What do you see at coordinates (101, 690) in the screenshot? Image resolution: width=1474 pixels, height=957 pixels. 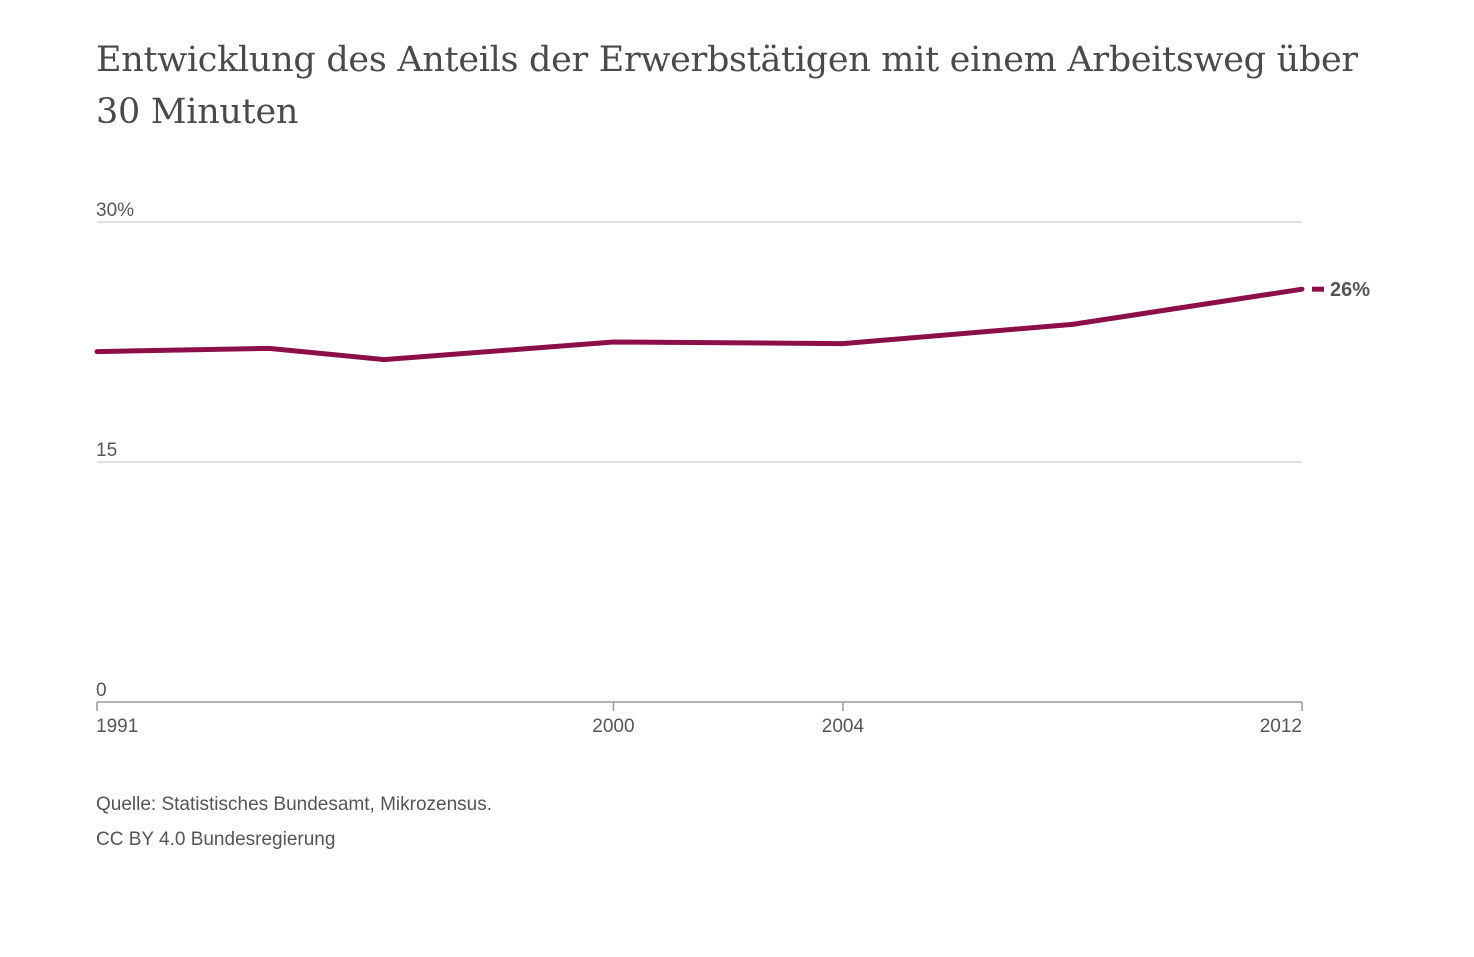 I see `y-tick-label: 0` at bounding box center [101, 690].